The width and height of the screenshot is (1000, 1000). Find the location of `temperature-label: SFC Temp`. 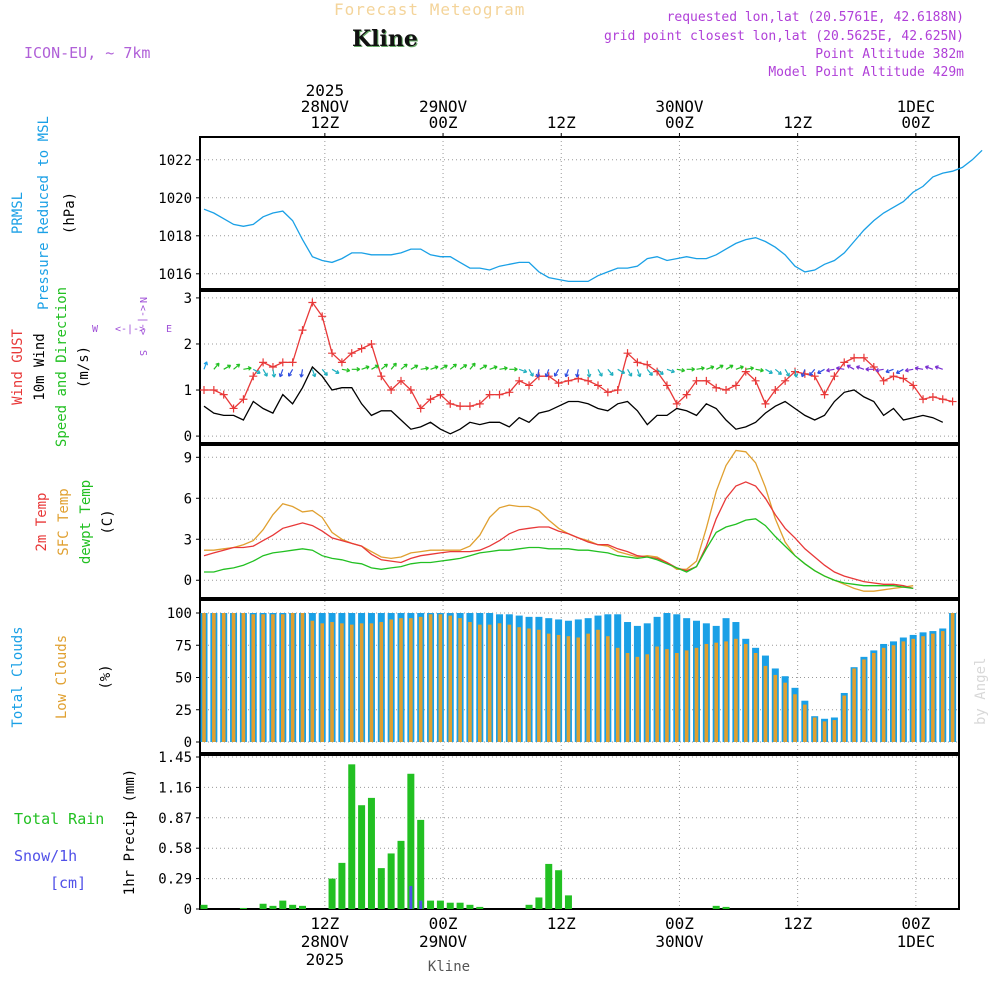

temperature-label: SFC Temp is located at coordinates (64, 521).